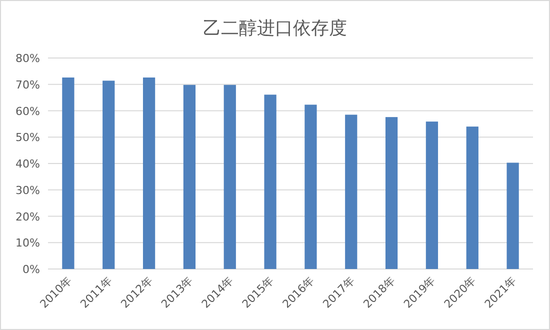 The height and width of the screenshot is (330, 550). Describe the element at coordinates (28, 111) in the screenshot. I see `y-tick-label: 60%` at that location.